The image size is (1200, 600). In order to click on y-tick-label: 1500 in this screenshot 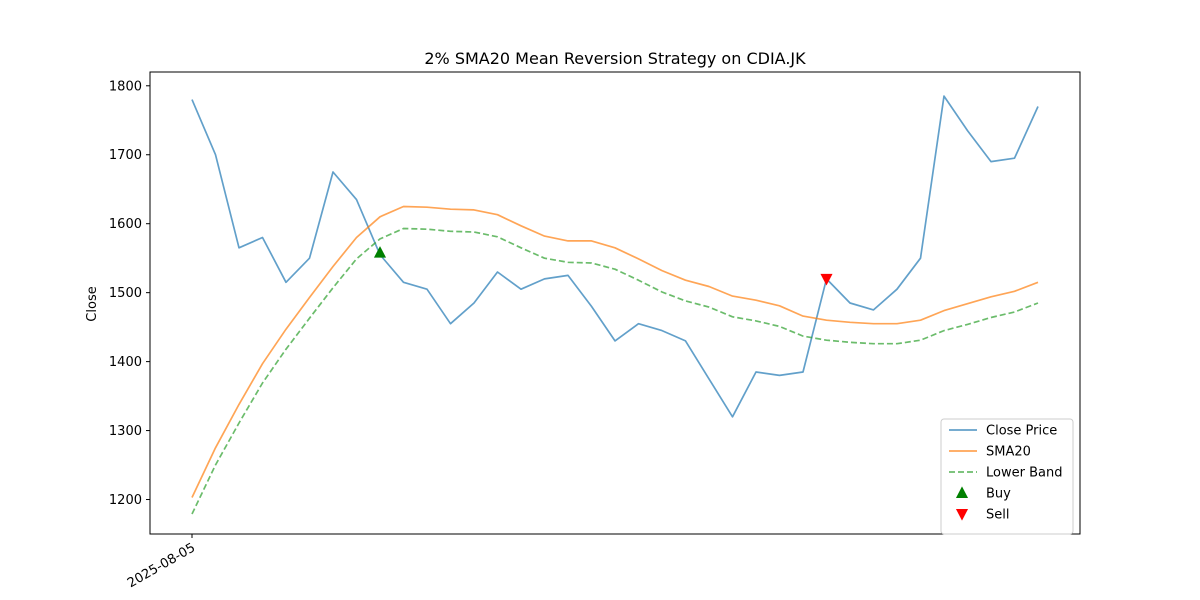, I will do `click(125, 293)`.